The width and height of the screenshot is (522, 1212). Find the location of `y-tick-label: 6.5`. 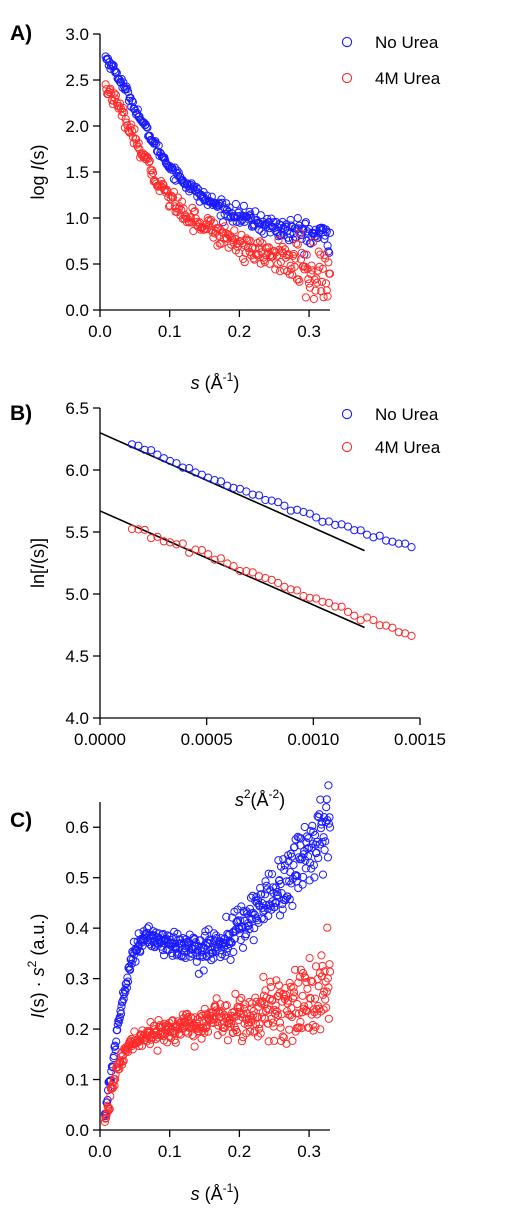

y-tick-label: 6.5 is located at coordinates (77, 408).